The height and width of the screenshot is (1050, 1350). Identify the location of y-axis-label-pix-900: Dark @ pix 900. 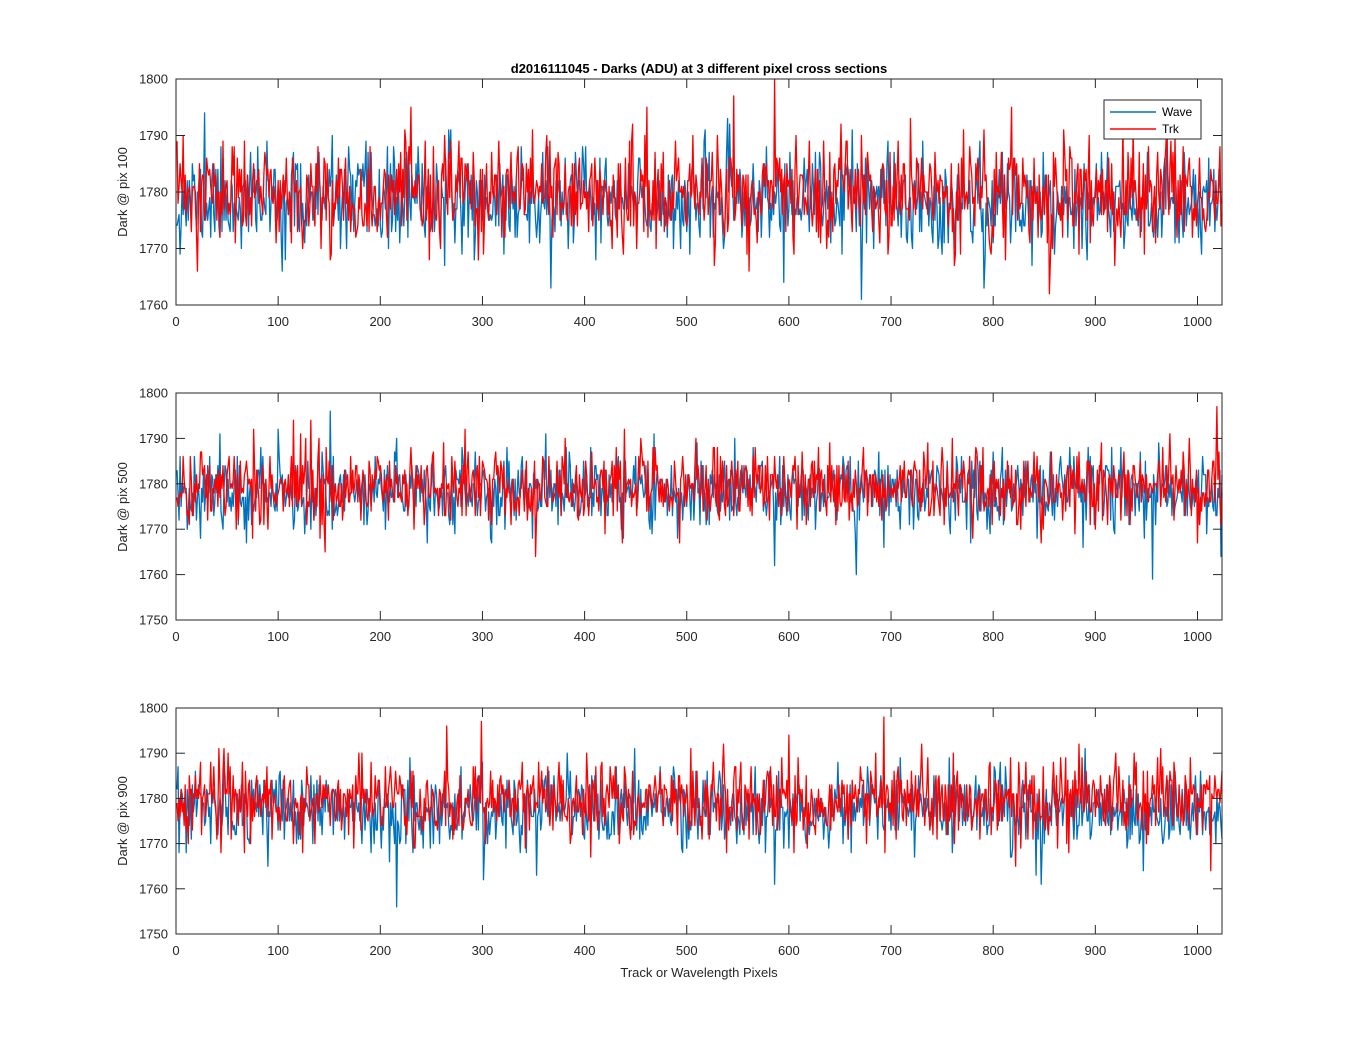
(122, 821).